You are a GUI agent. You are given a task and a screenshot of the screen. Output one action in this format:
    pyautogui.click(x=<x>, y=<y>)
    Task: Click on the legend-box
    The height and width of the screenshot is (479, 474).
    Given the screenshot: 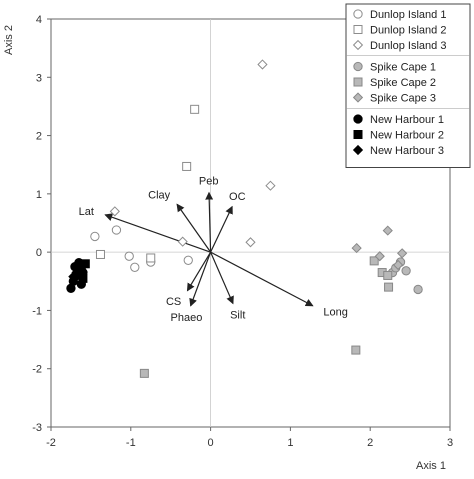 What is the action you would take?
    pyautogui.click(x=408, y=85)
    